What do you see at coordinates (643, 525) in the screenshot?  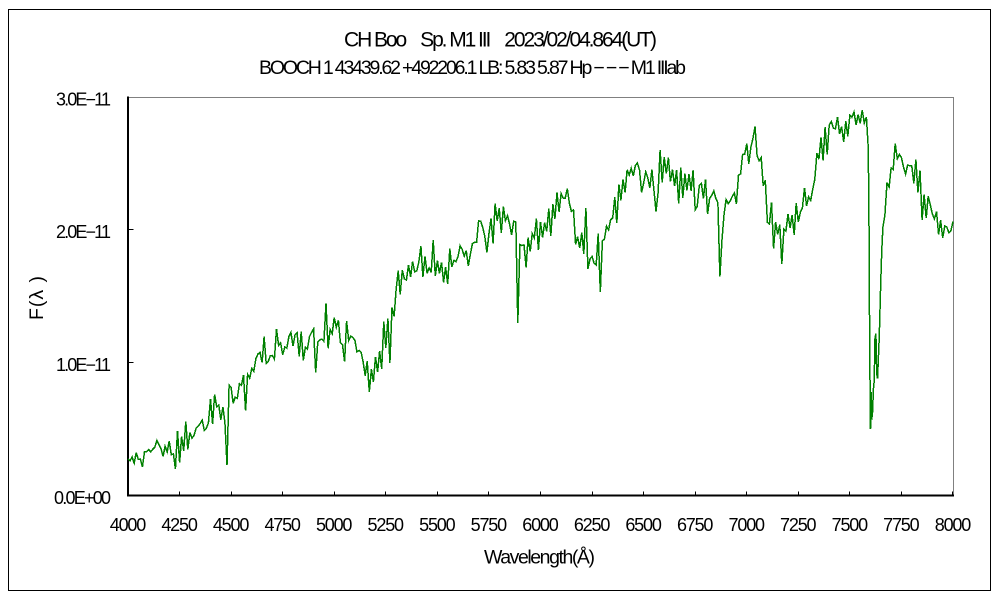 I see `svg-text: 6500` at bounding box center [643, 525].